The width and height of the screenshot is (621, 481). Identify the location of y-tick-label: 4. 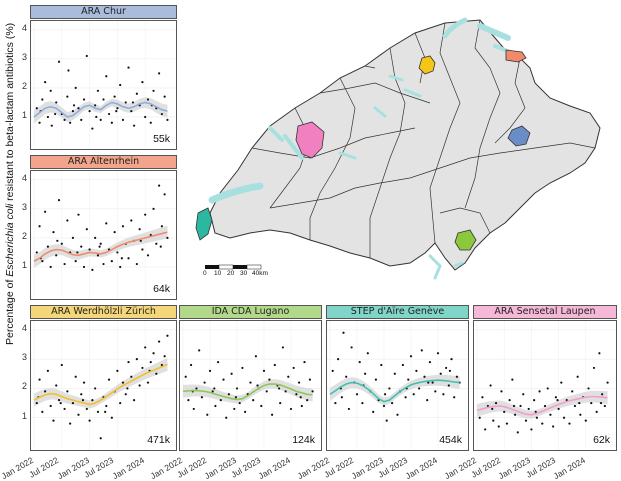
(25, 27).